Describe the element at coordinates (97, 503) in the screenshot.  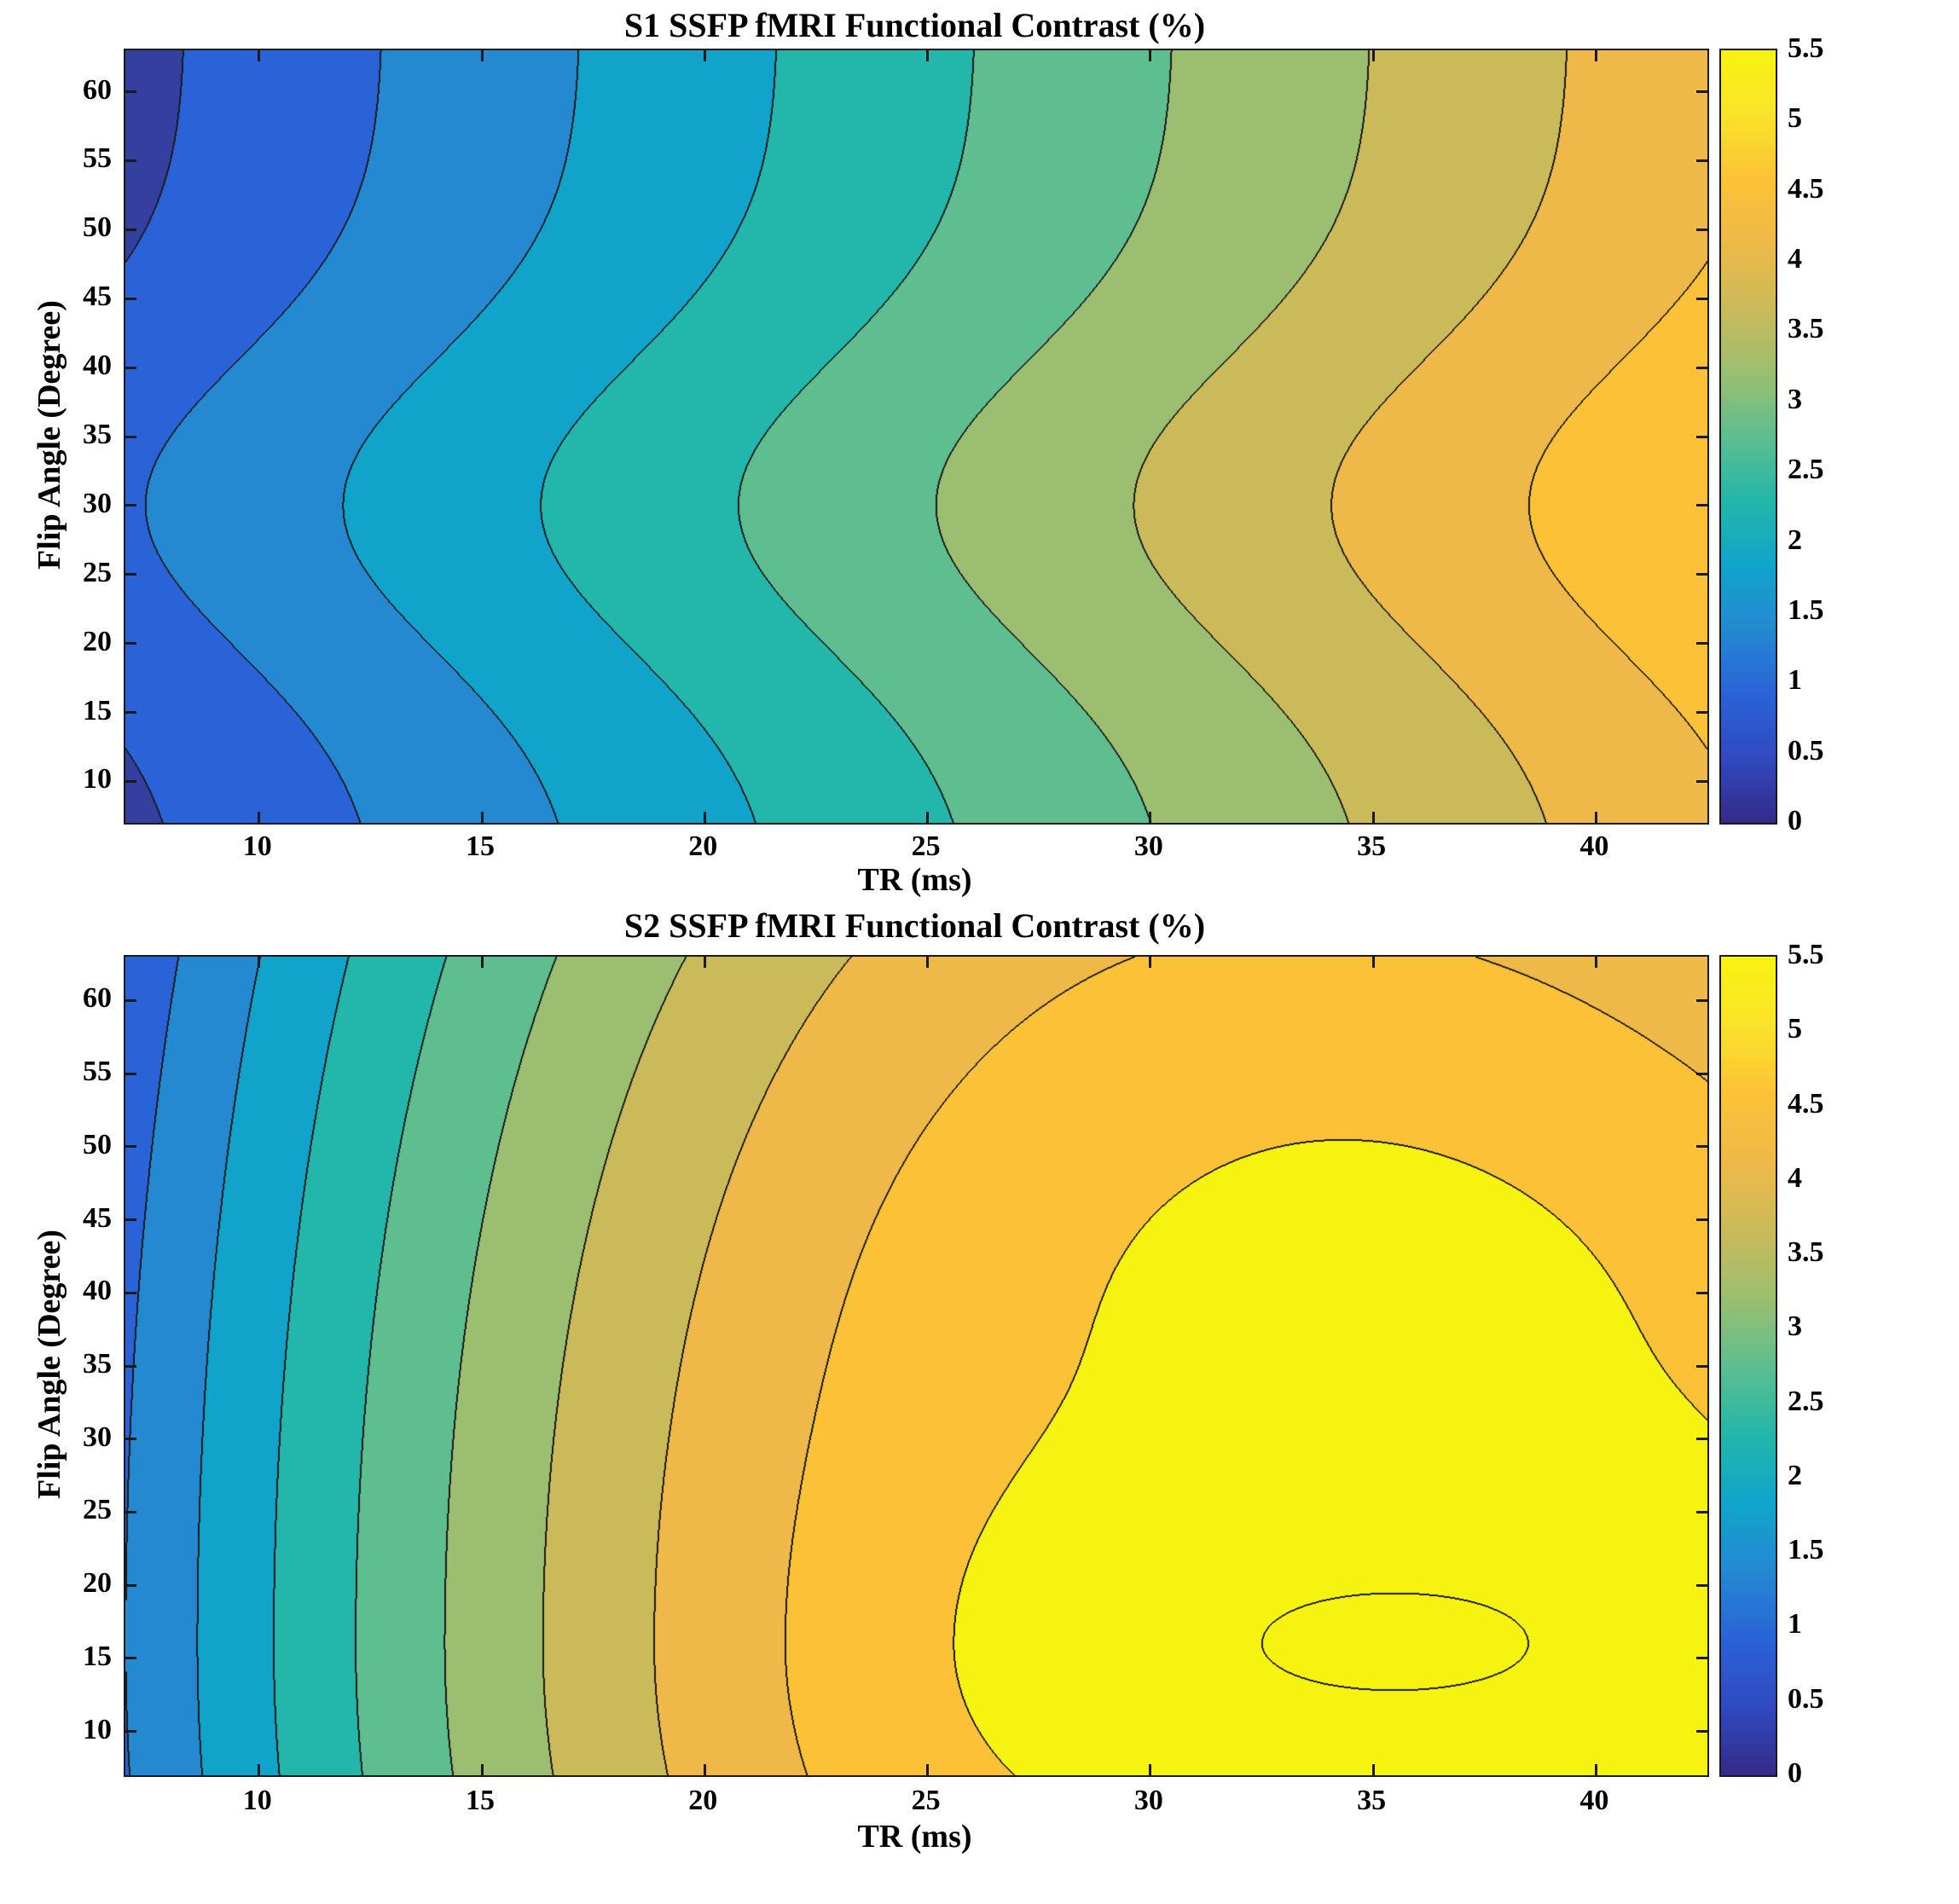
I see `y-tick-label: 30` at that location.